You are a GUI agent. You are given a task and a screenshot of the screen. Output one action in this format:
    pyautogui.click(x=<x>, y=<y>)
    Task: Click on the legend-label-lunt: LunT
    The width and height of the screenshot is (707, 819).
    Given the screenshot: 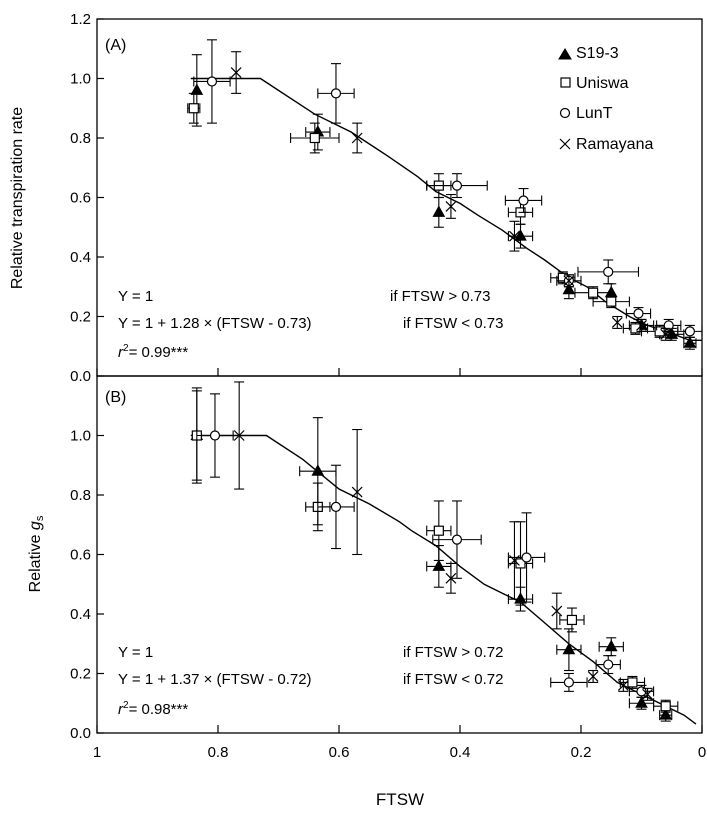 What is the action you would take?
    pyautogui.click(x=594, y=113)
    